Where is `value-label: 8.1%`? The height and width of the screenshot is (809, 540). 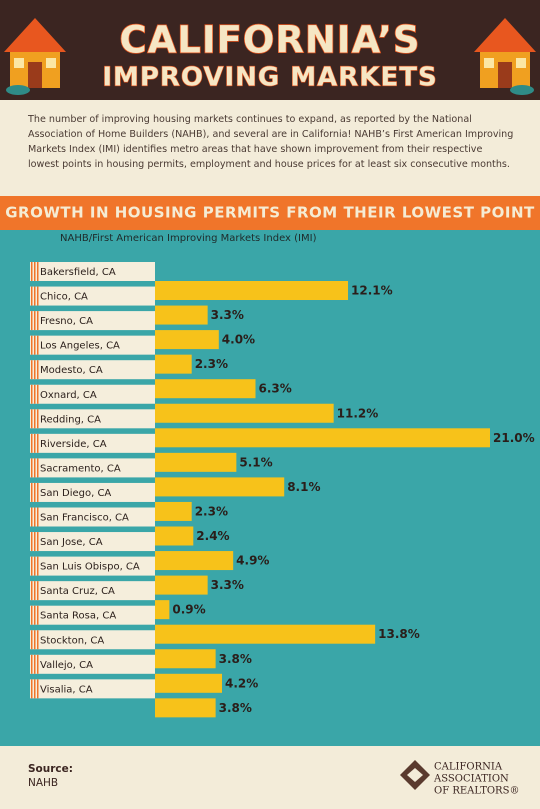 value-label: 8.1% is located at coordinates (303, 487).